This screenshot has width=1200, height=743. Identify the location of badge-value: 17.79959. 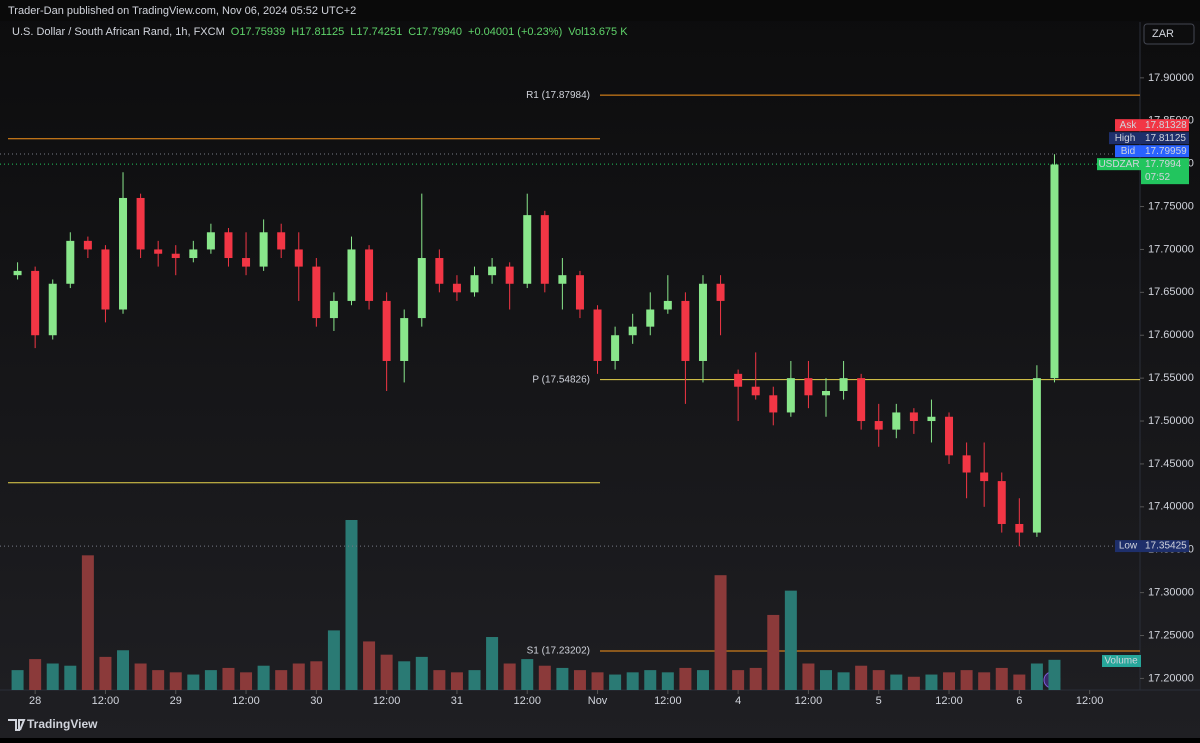
(1166, 151).